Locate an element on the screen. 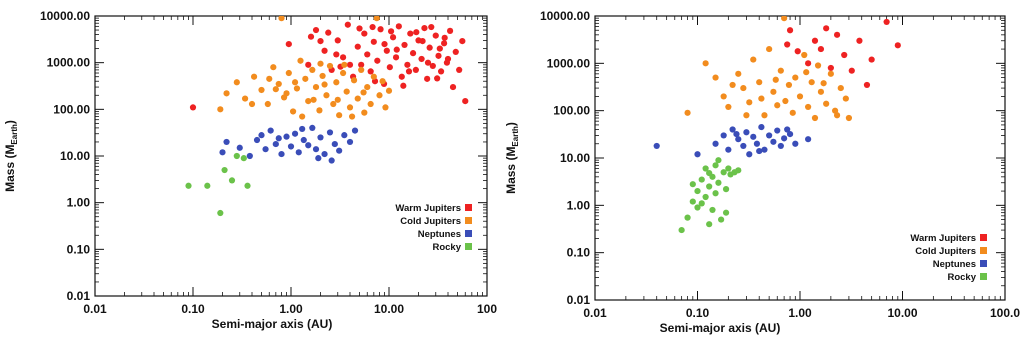 The height and width of the screenshot is (342, 1024). legend-swatch-neptunes is located at coordinates (468, 233).